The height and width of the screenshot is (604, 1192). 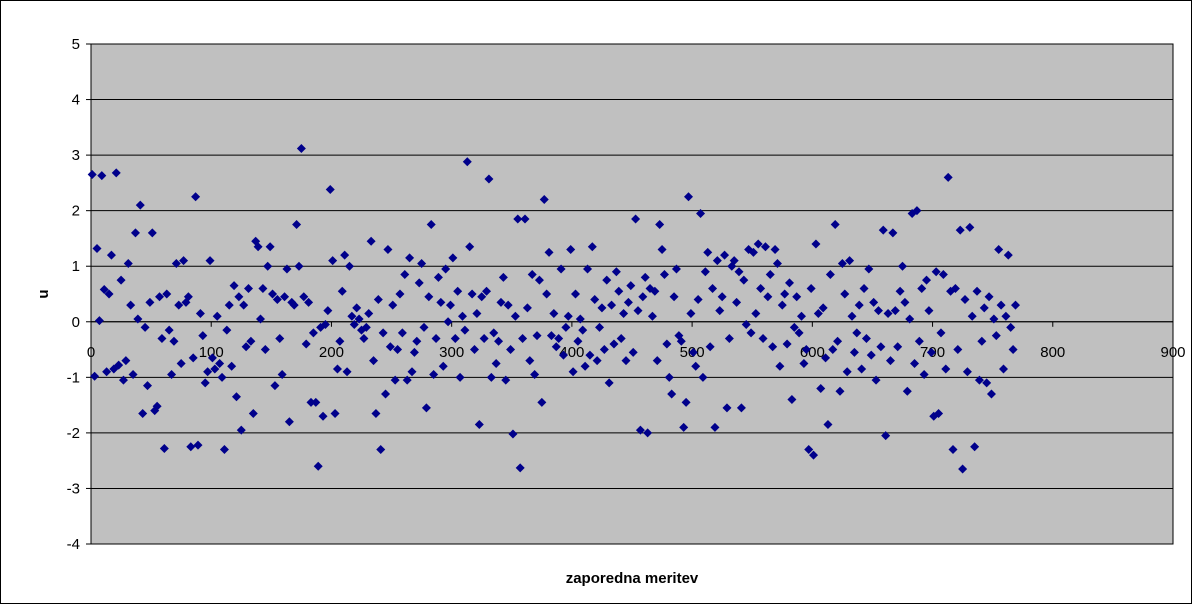 What do you see at coordinates (76, 155) in the screenshot?
I see `y-tick-label: 3` at bounding box center [76, 155].